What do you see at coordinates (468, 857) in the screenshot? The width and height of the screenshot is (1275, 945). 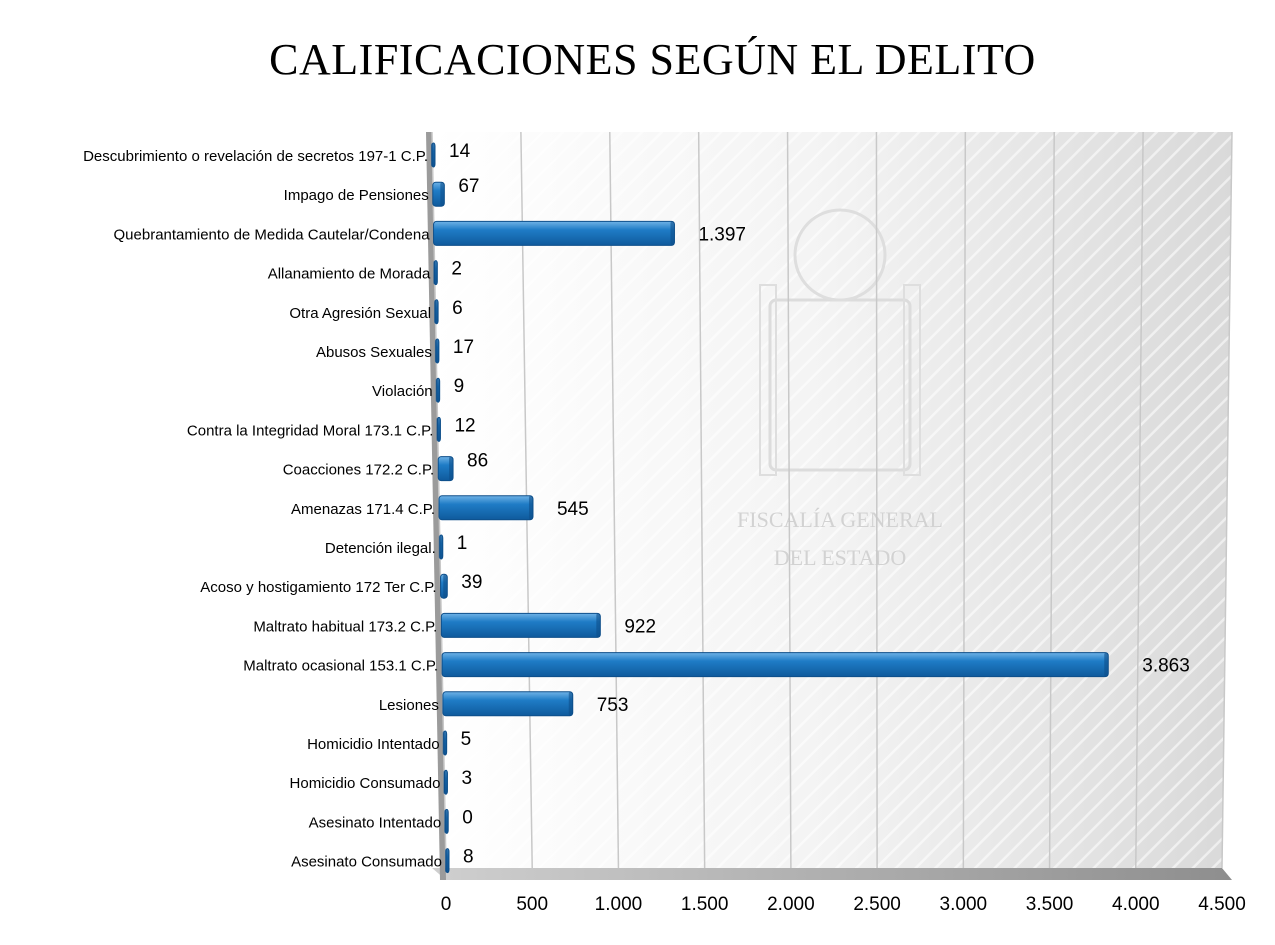 I see `value-label-18: 8` at bounding box center [468, 857].